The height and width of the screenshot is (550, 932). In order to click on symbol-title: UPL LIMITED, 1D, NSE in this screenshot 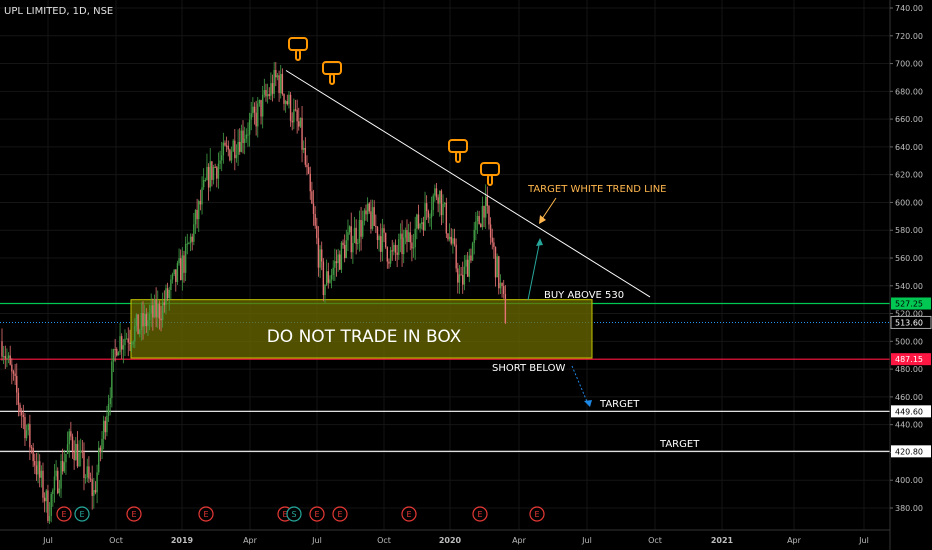, I will do `click(58, 11)`.